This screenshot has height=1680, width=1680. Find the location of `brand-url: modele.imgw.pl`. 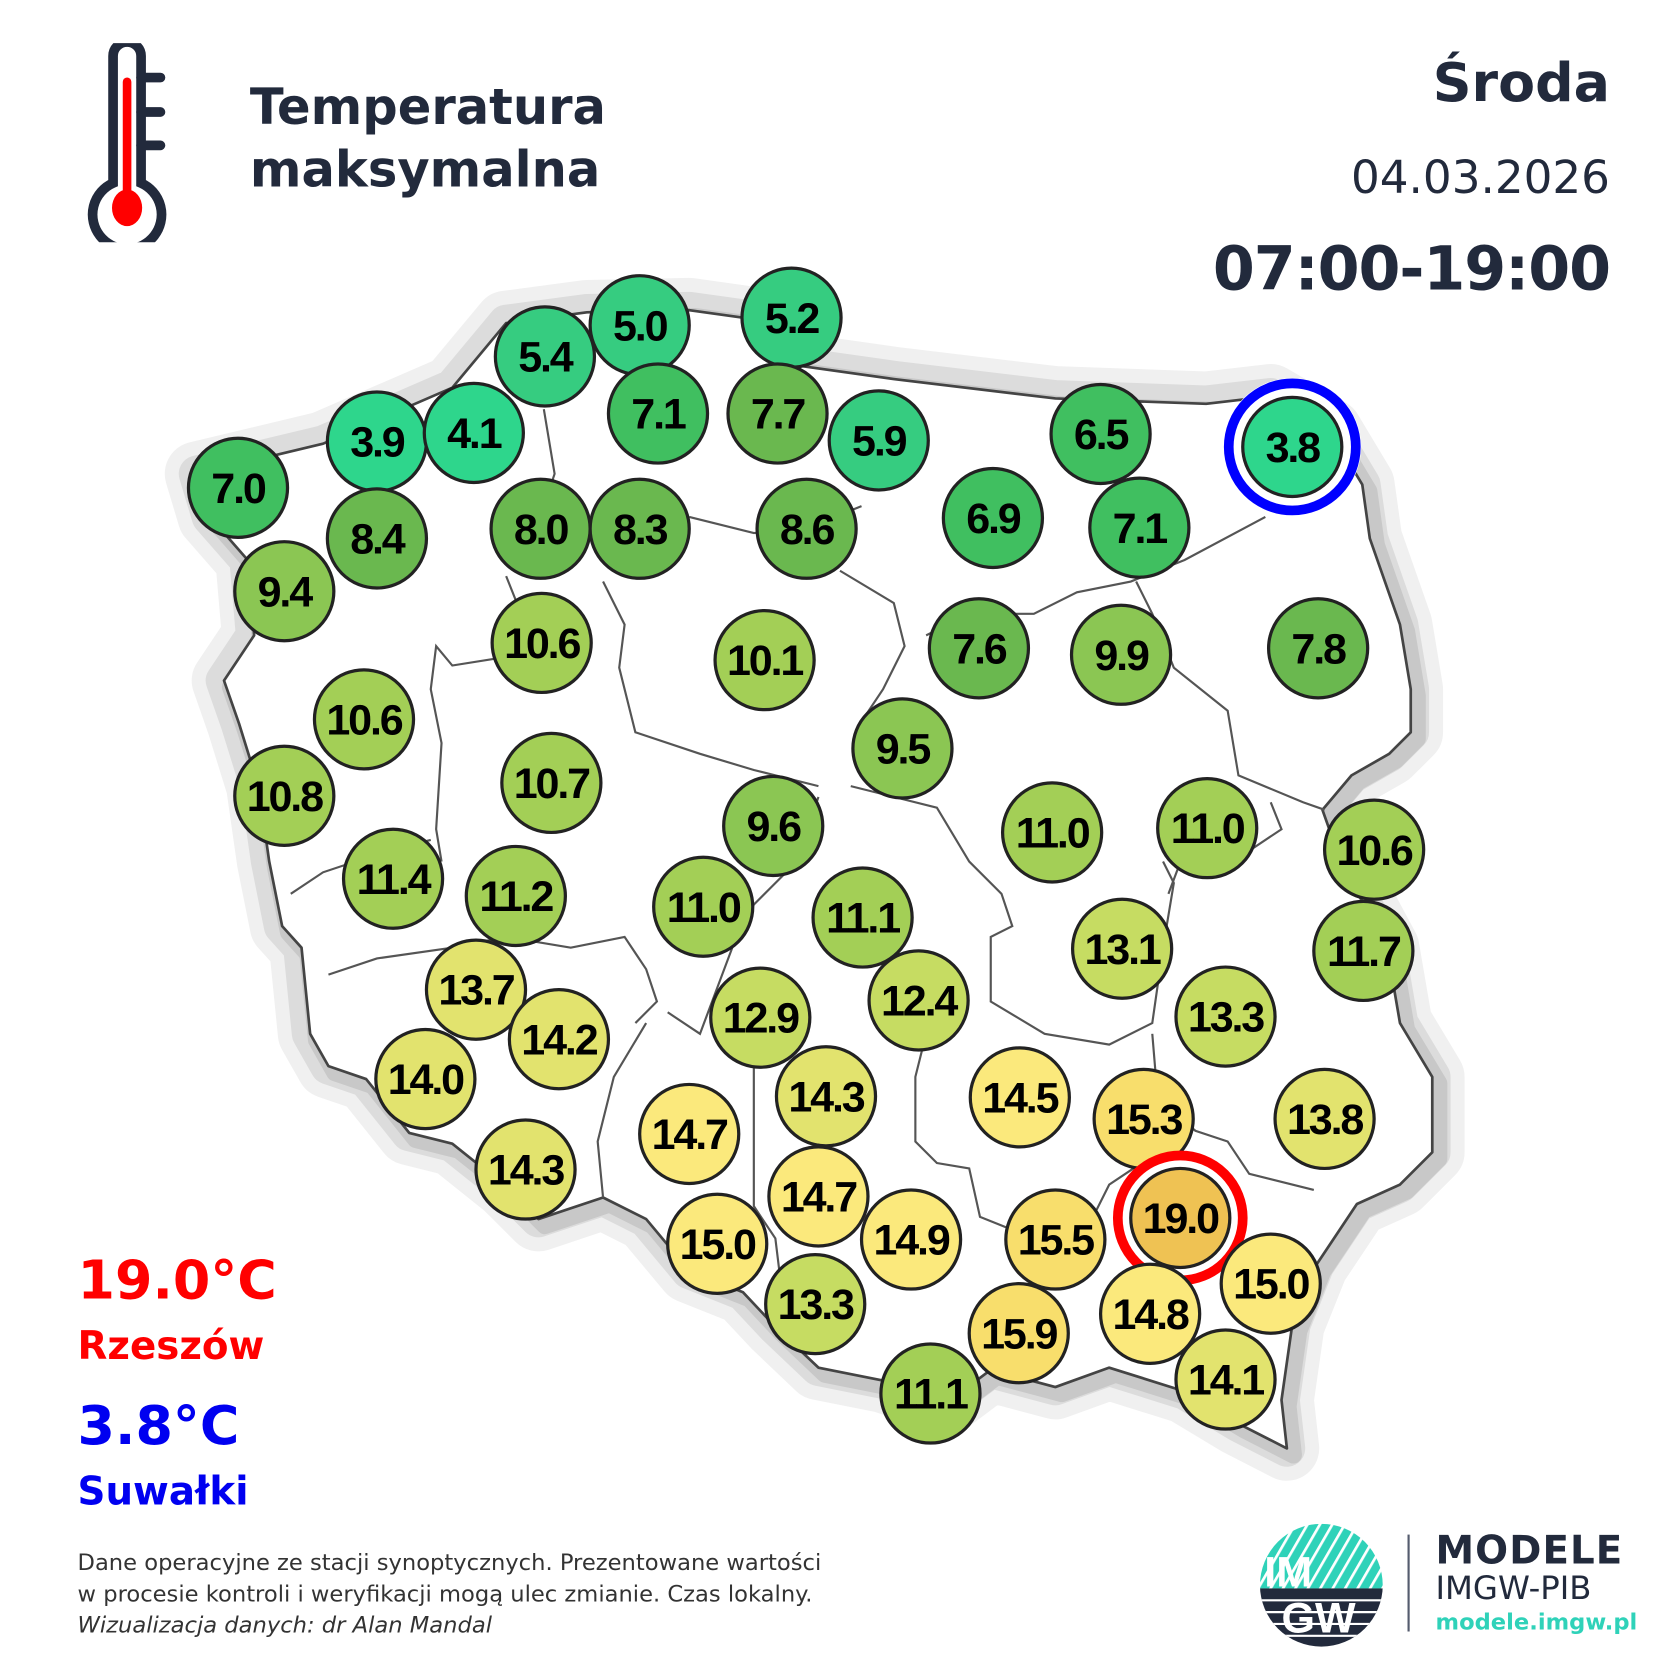

brand-url: modele.imgw.pl is located at coordinates (1536, 1621).